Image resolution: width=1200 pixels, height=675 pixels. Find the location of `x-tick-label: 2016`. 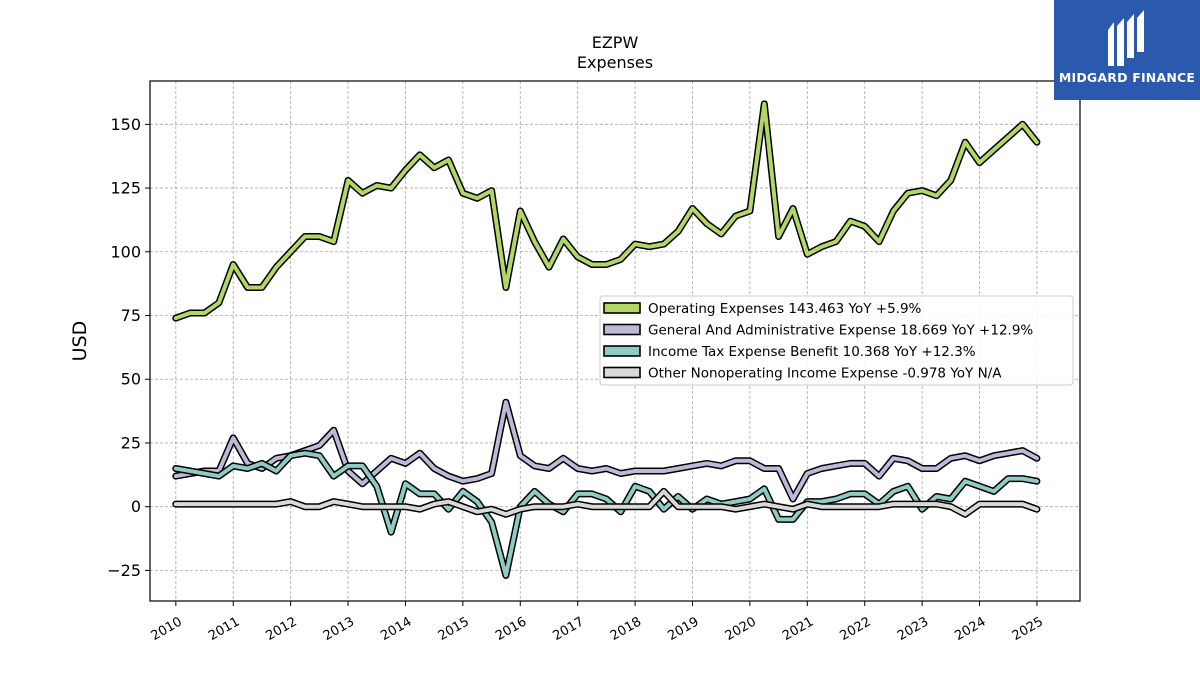

x-tick-label: 2016 is located at coordinates (511, 629).